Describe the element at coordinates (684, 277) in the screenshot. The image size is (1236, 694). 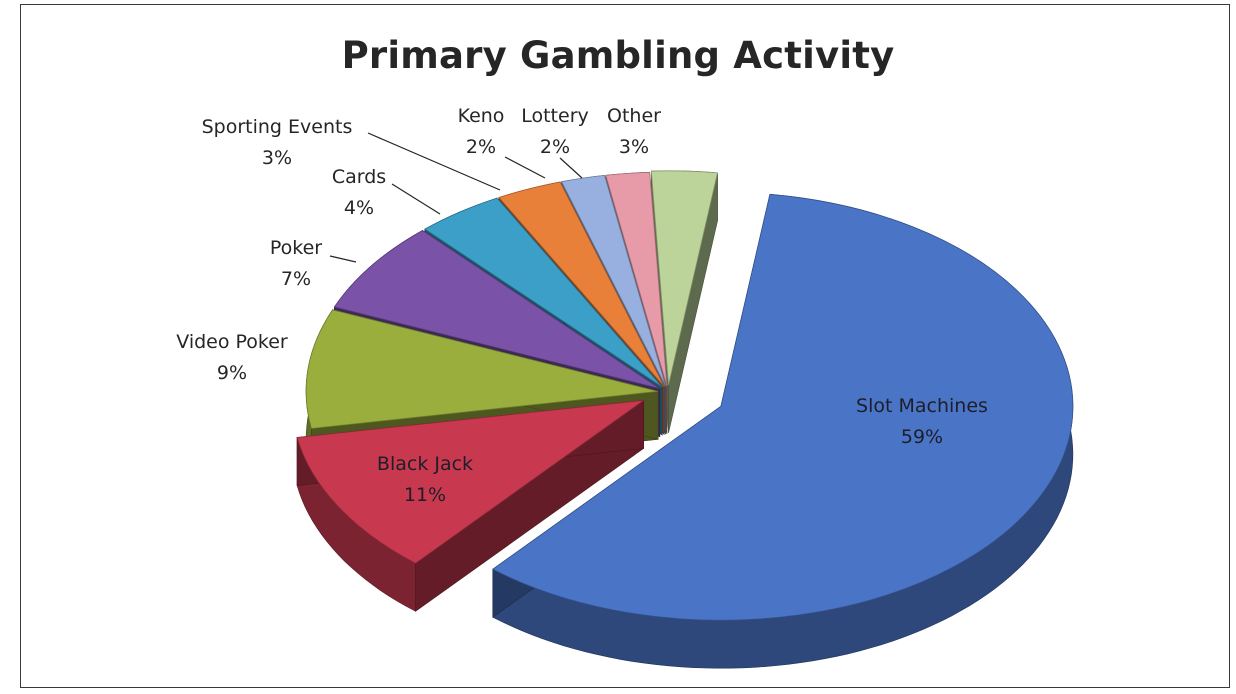
I see `pie-slice-top-other` at that location.